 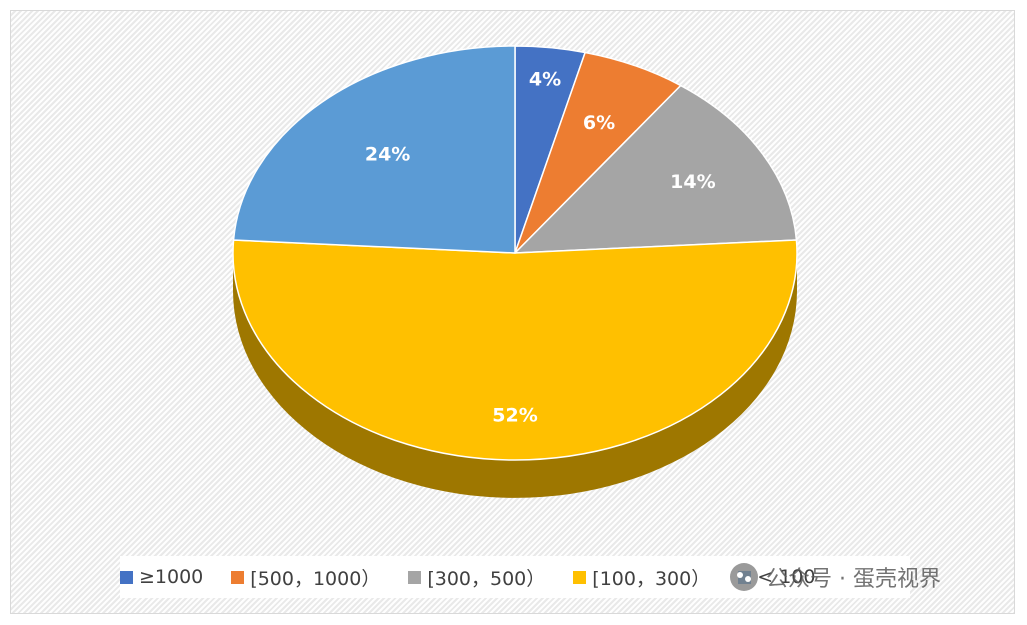 I want to click on pie-data-label: 24%, so click(x=387, y=154).